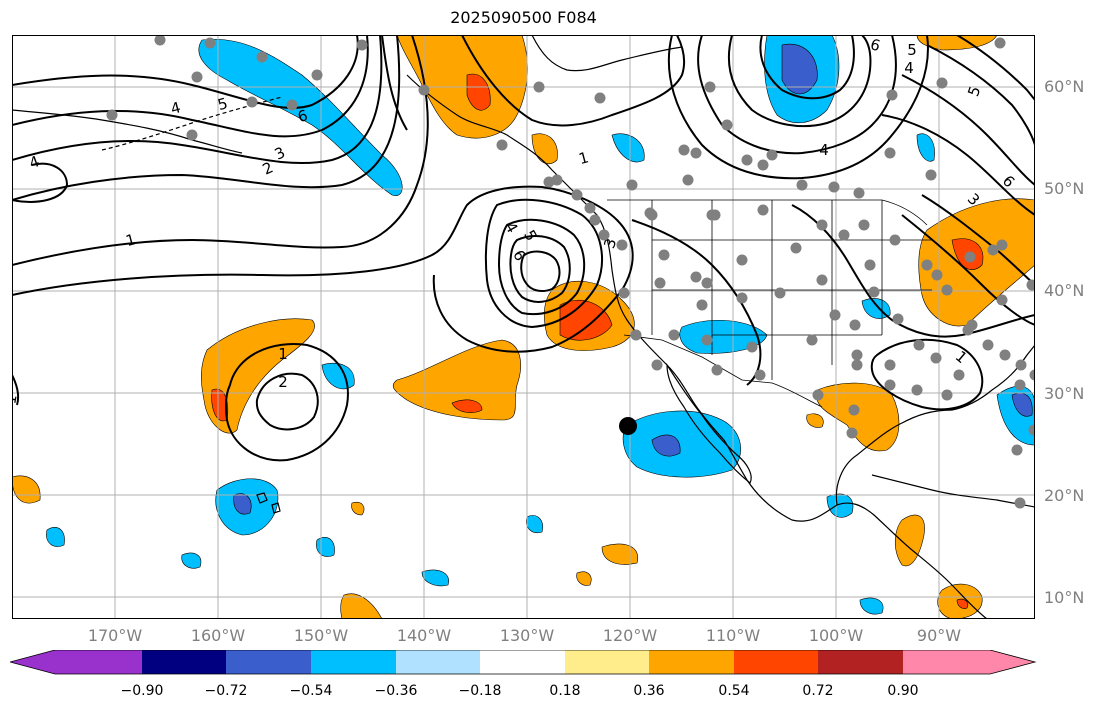 This screenshot has width=1105, height=712. What do you see at coordinates (424, 635) in the screenshot?
I see `lon-label-140w: 140°W` at bounding box center [424, 635].